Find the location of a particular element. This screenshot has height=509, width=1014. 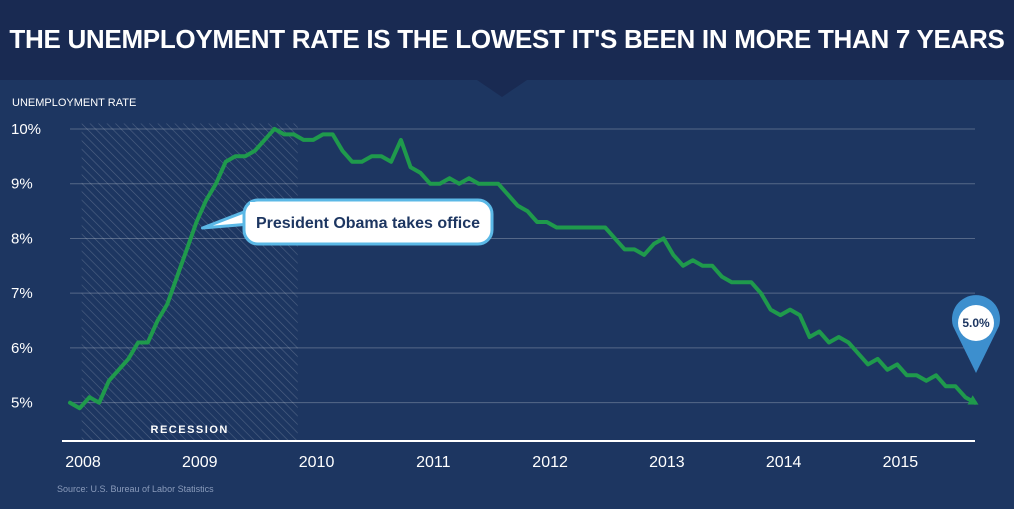

callout-seam-mask is located at coordinates (263, 213).